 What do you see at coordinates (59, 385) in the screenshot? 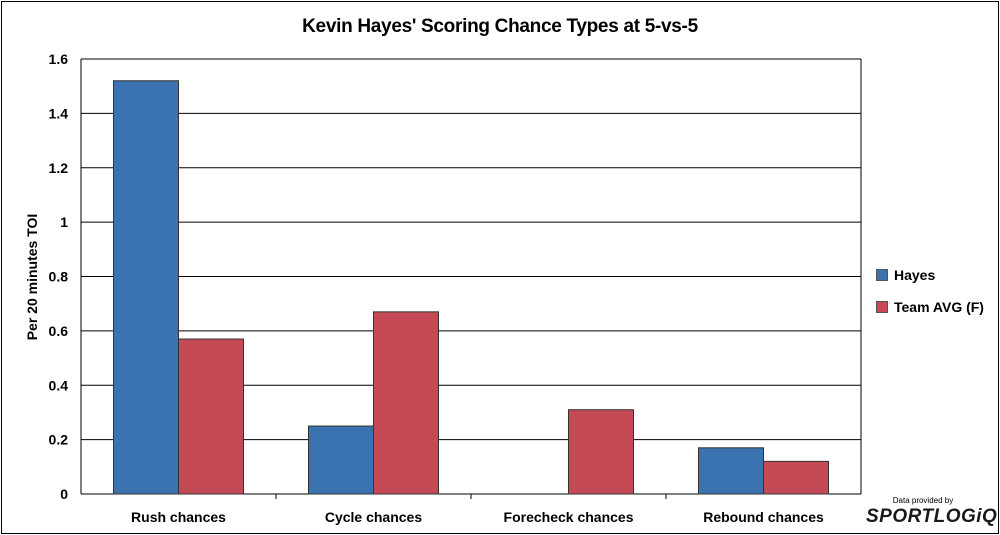
I see `y-tick-label: 0.4` at bounding box center [59, 385].